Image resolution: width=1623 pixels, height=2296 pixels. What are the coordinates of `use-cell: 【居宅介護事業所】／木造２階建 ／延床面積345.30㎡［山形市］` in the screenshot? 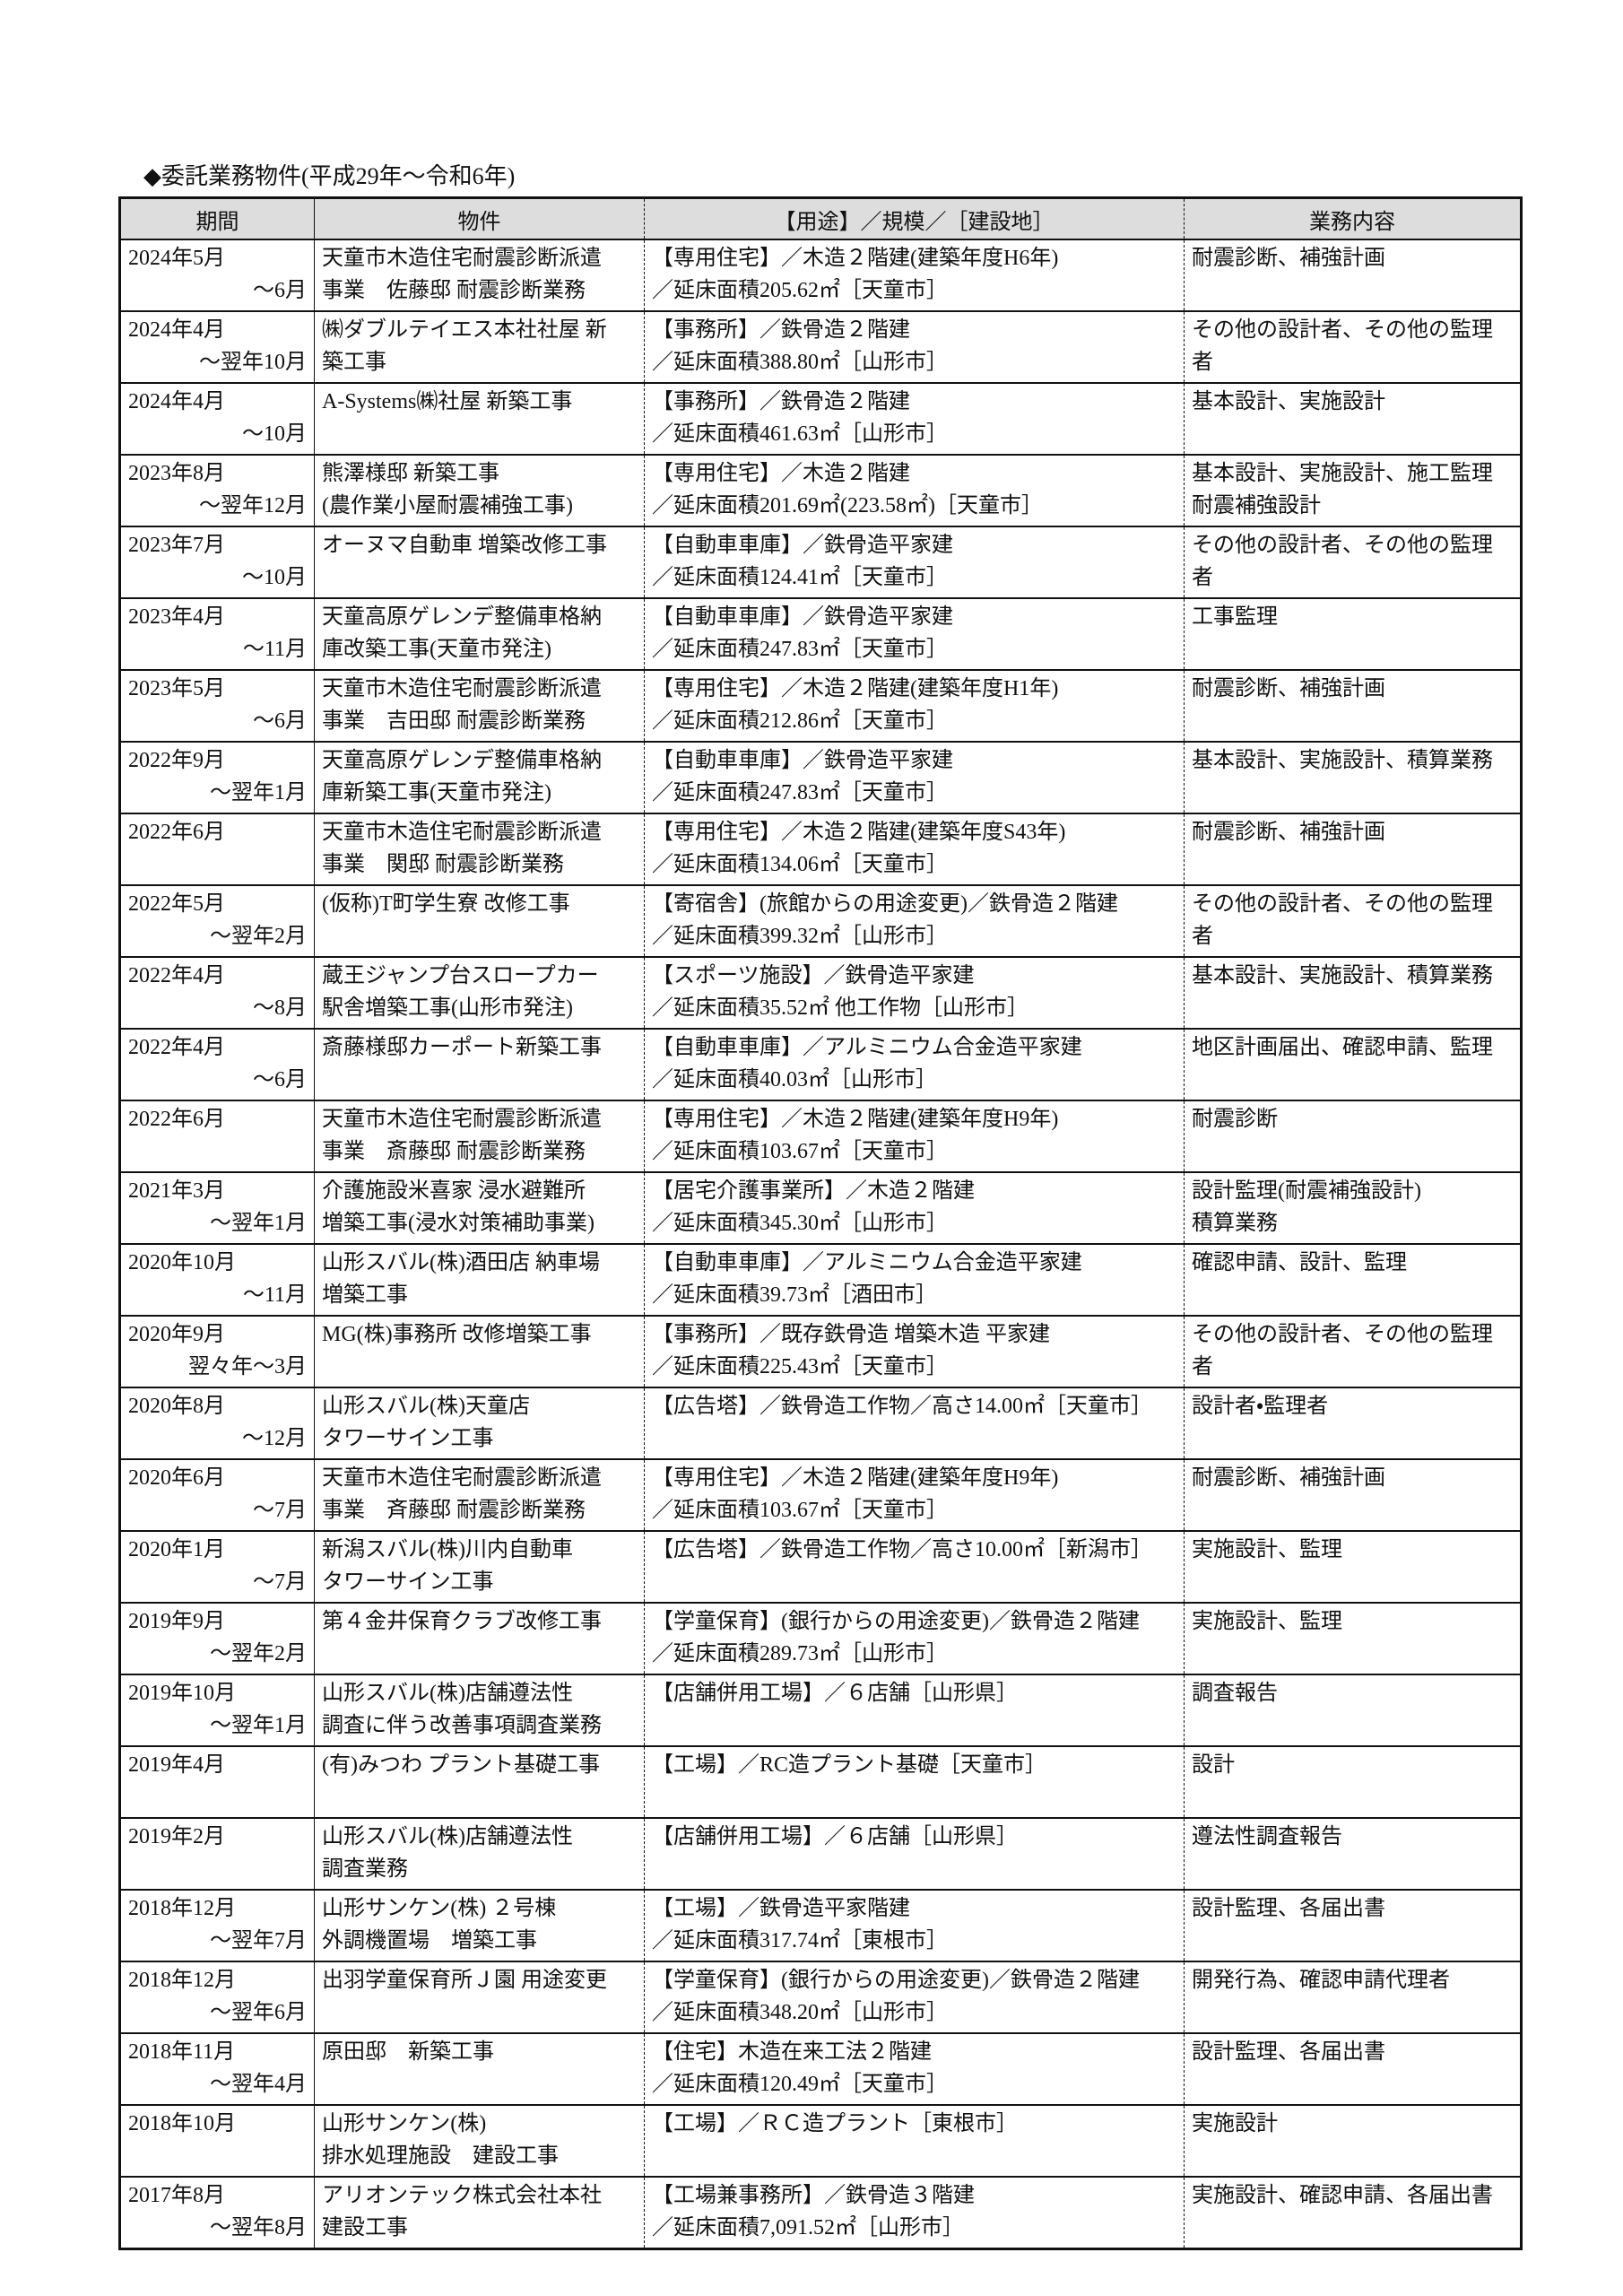 It's located at (914, 1207).